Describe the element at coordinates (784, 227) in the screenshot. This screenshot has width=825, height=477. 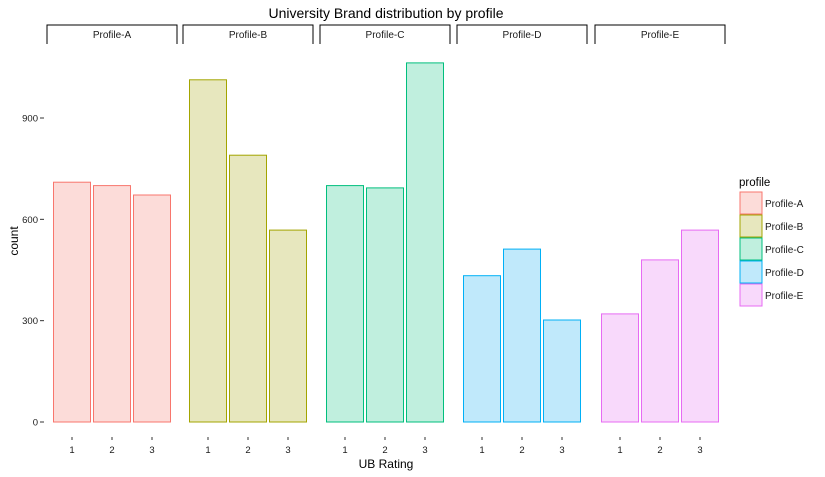
I see `legend-label: Profile-B` at that location.